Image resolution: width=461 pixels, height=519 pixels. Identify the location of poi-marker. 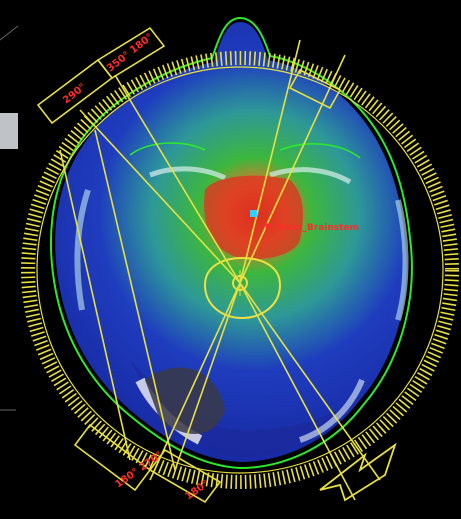
(253, 213).